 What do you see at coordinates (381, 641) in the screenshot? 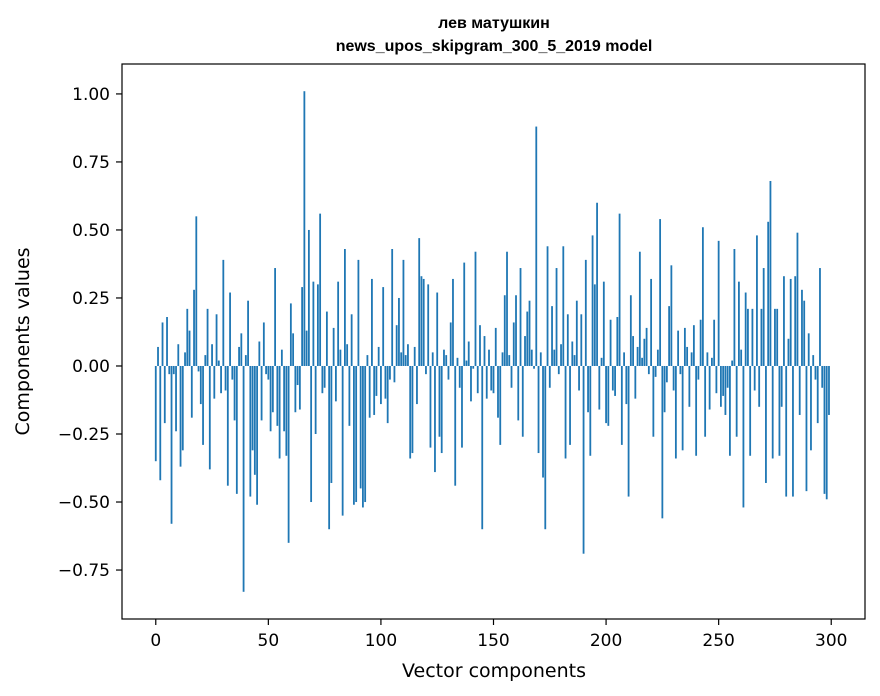
I see `x-tick-label: 100` at bounding box center [381, 641].